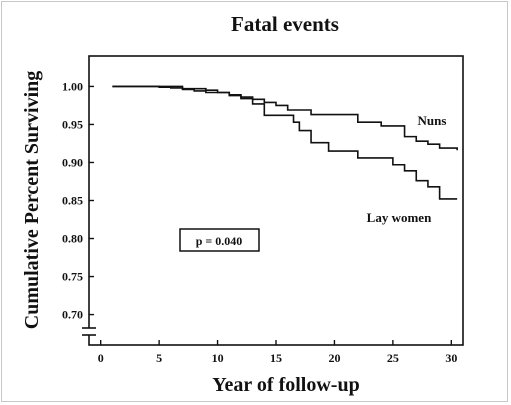 The width and height of the screenshot is (511, 405). I want to click on x-tick-label: 15, so click(276, 358).